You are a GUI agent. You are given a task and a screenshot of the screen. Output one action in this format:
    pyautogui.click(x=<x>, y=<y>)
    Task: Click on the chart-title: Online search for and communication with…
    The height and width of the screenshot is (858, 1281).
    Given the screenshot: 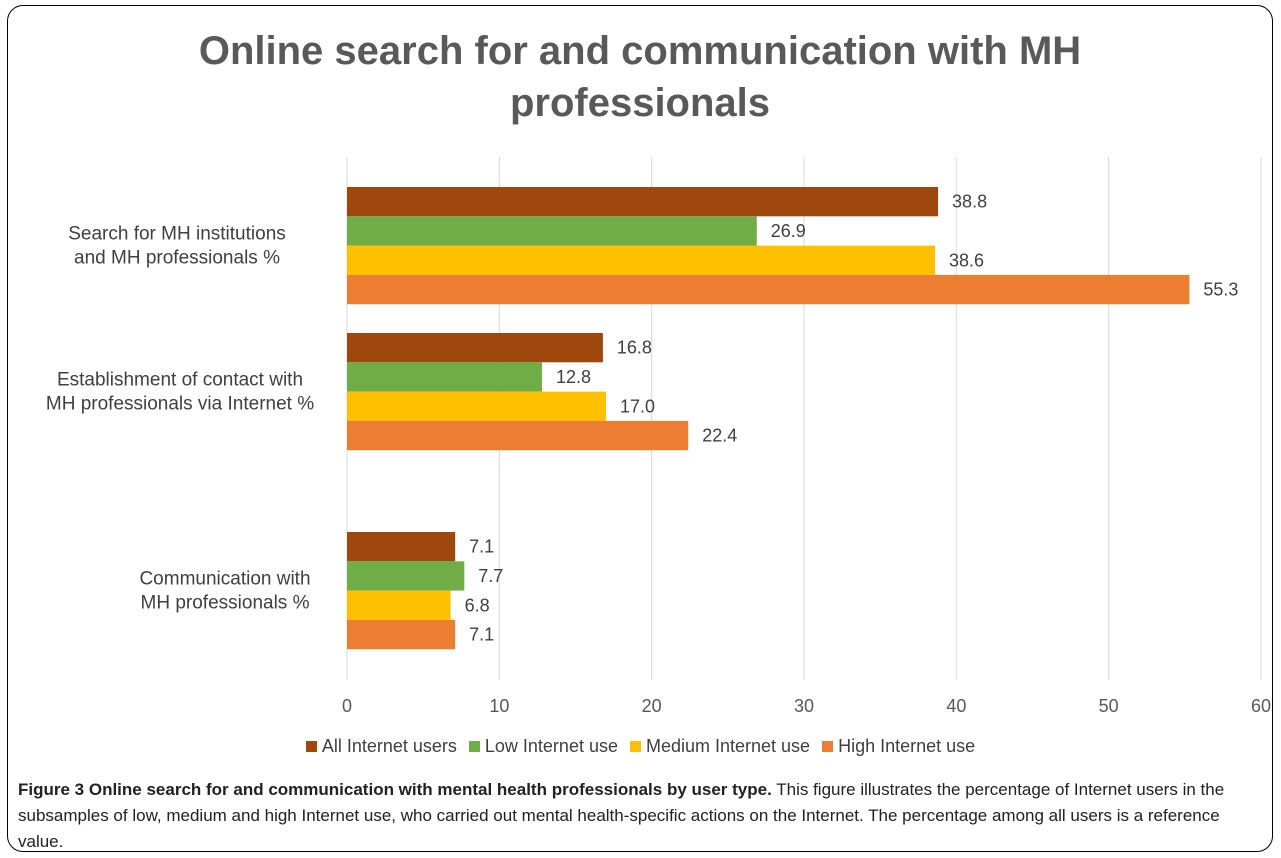 What is the action you would take?
    pyautogui.click(x=640, y=77)
    